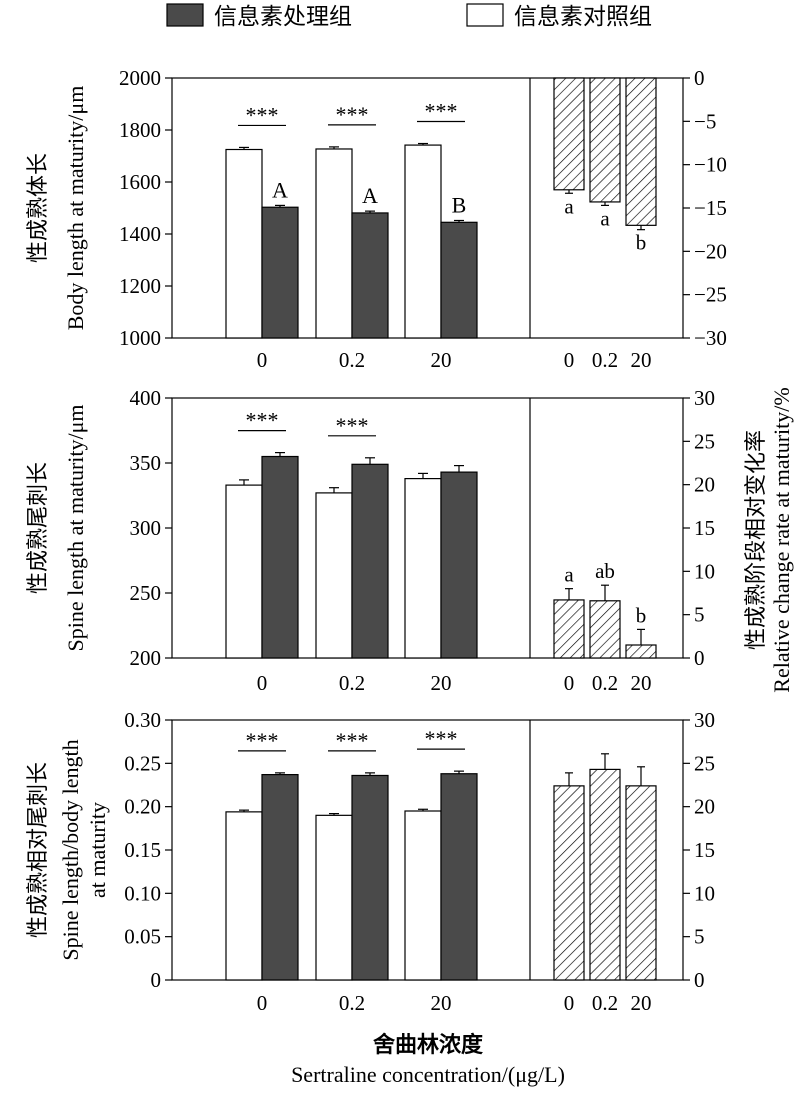 The width and height of the screenshot is (800, 1093). Describe the element at coordinates (70, 849) in the screenshot. I see `y-axis-label-en-line1: Spine length/body length` at that location.